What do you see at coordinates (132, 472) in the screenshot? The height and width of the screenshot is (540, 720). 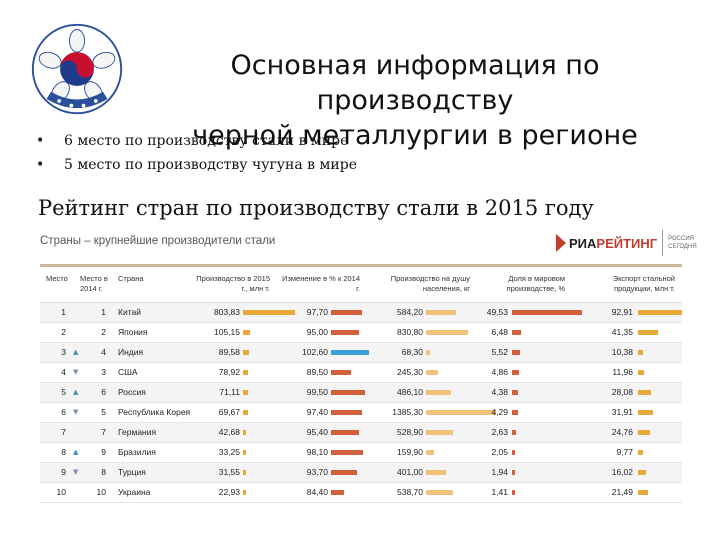 I see `cell-country: Турция` at bounding box center [132, 472].